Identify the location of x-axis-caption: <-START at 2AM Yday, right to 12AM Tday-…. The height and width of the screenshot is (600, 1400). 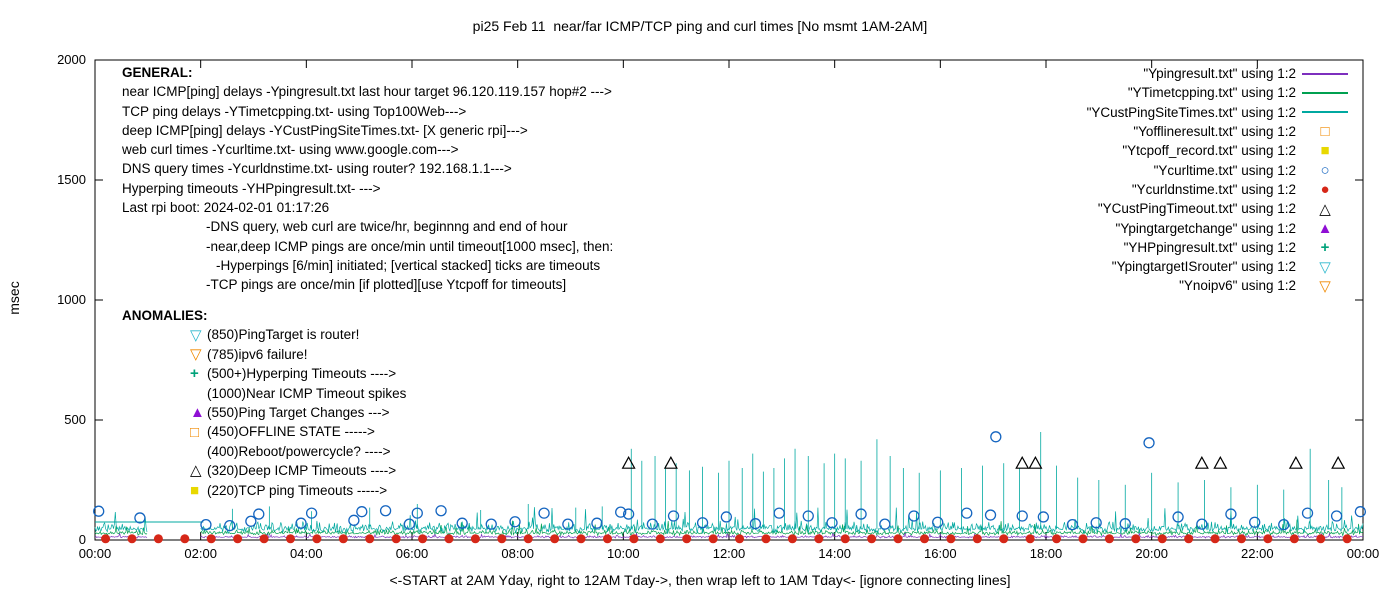
(700, 580).